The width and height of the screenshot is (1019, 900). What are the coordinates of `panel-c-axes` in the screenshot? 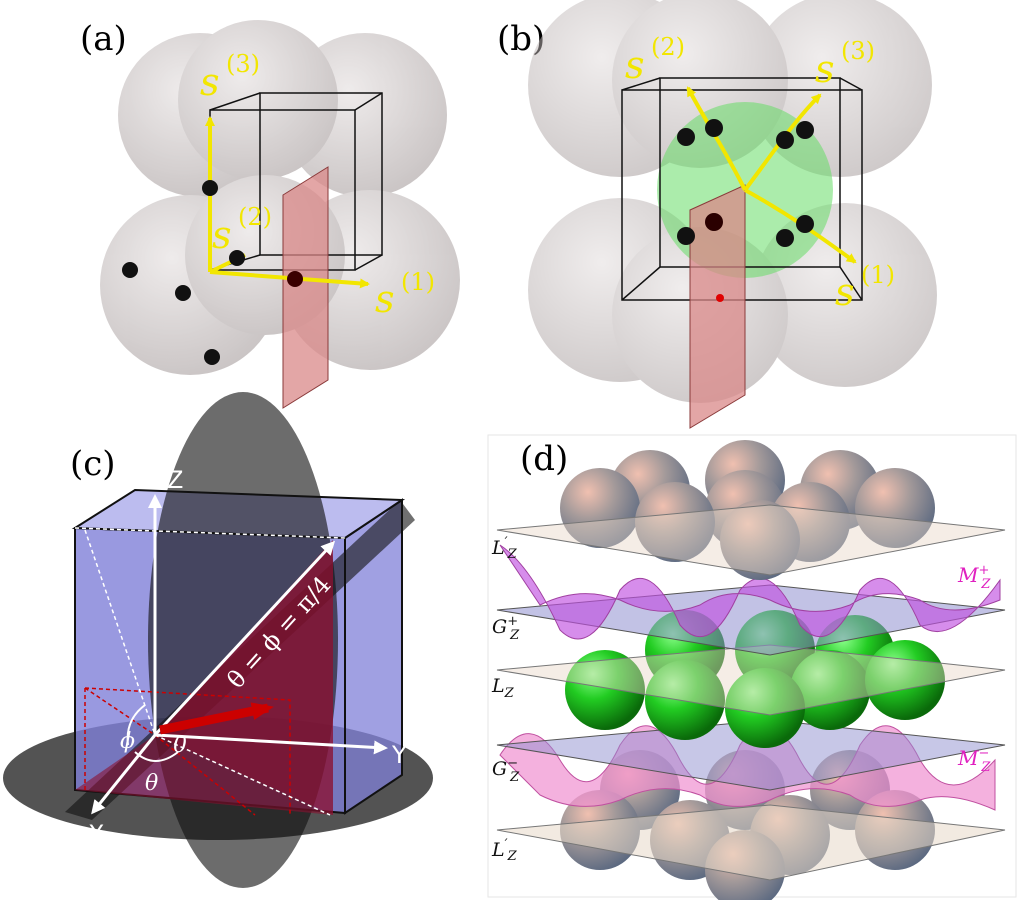 It's located at (239, 654).